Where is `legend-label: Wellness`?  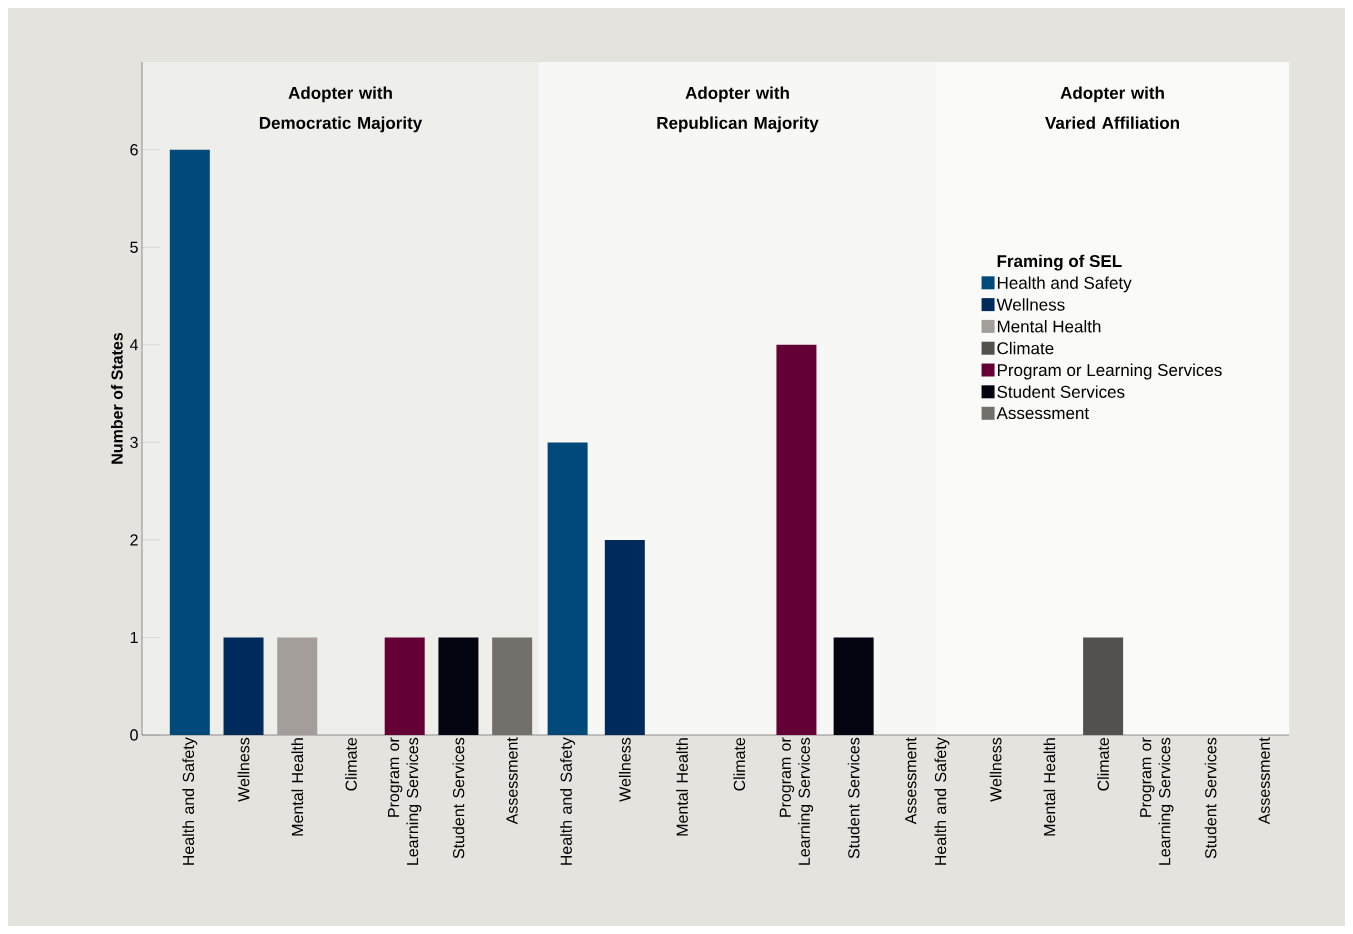
legend-label: Wellness is located at coordinates (1030, 304).